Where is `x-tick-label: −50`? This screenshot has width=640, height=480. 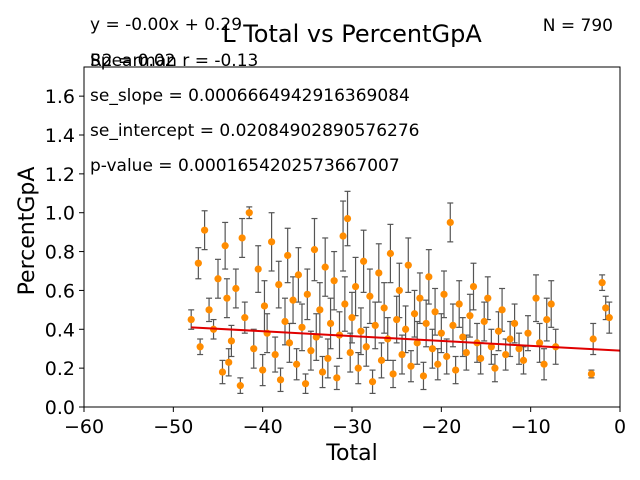 x-tick-label: −50 is located at coordinates (173, 427).